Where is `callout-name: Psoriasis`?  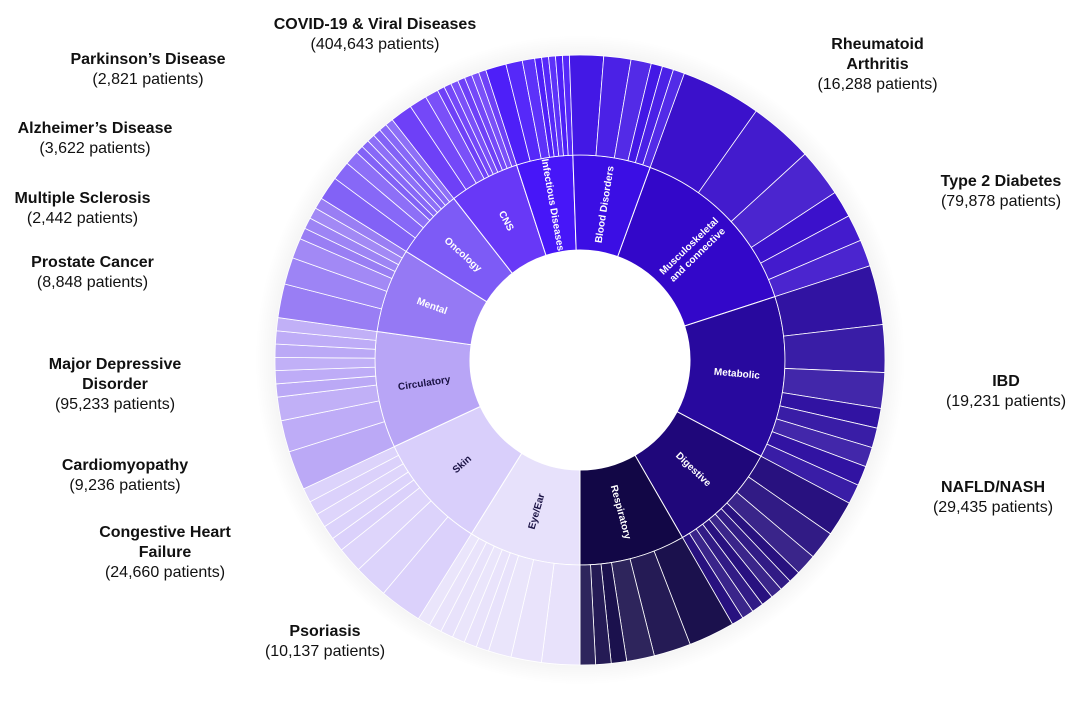 callout-name: Psoriasis is located at coordinates (325, 631).